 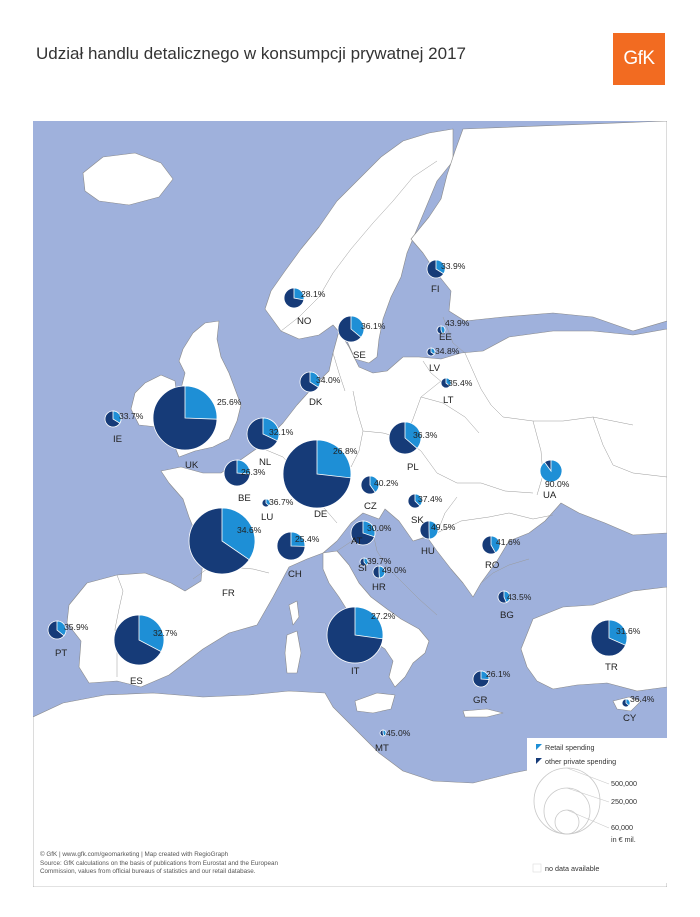 What do you see at coordinates (393, 741) in the screenshot?
I see `pie-mt: 45.0% MT` at bounding box center [393, 741].